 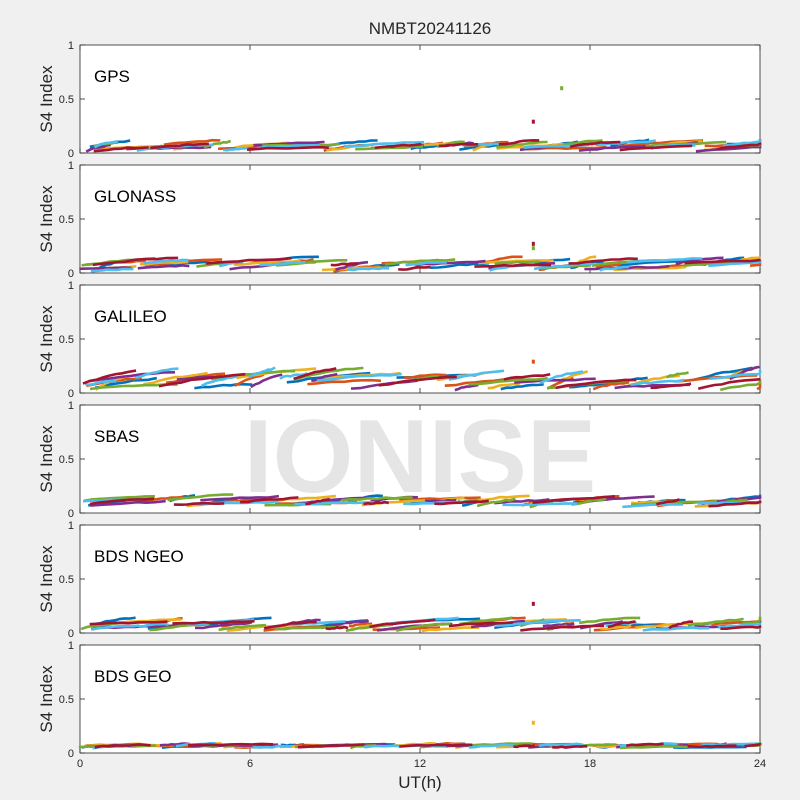 What do you see at coordinates (399, 340) in the screenshot?
I see `panel-galileo: 0 0.5 1 S4 Index GALILEO` at bounding box center [399, 340].